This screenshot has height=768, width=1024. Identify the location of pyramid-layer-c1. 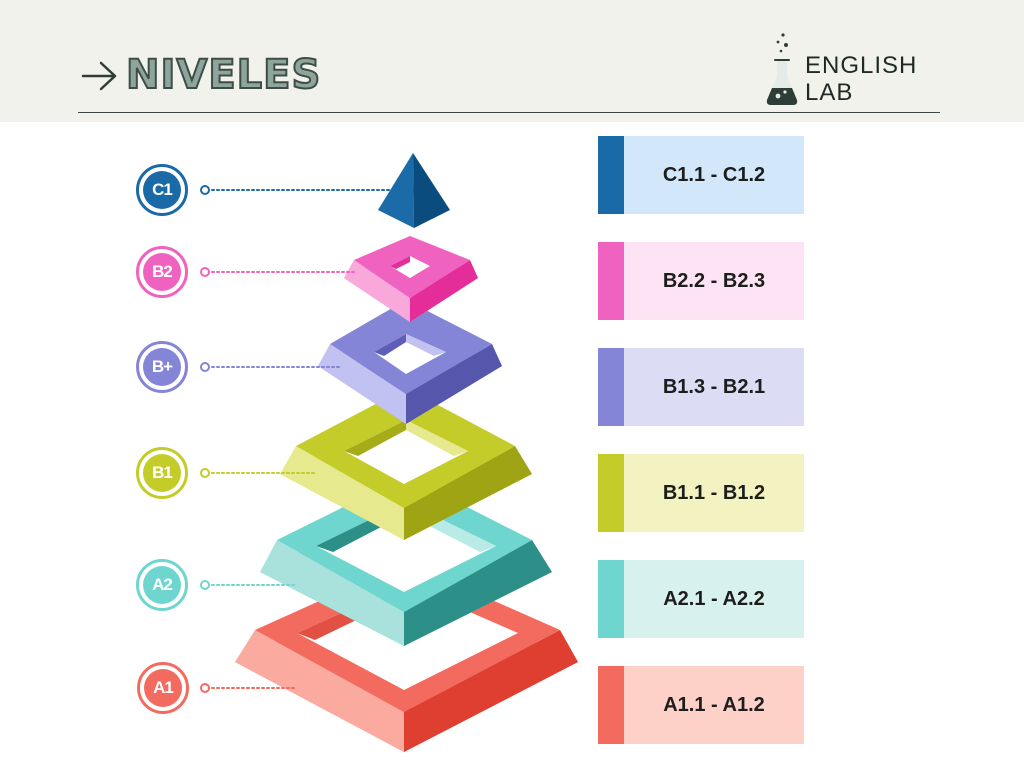
(414, 190).